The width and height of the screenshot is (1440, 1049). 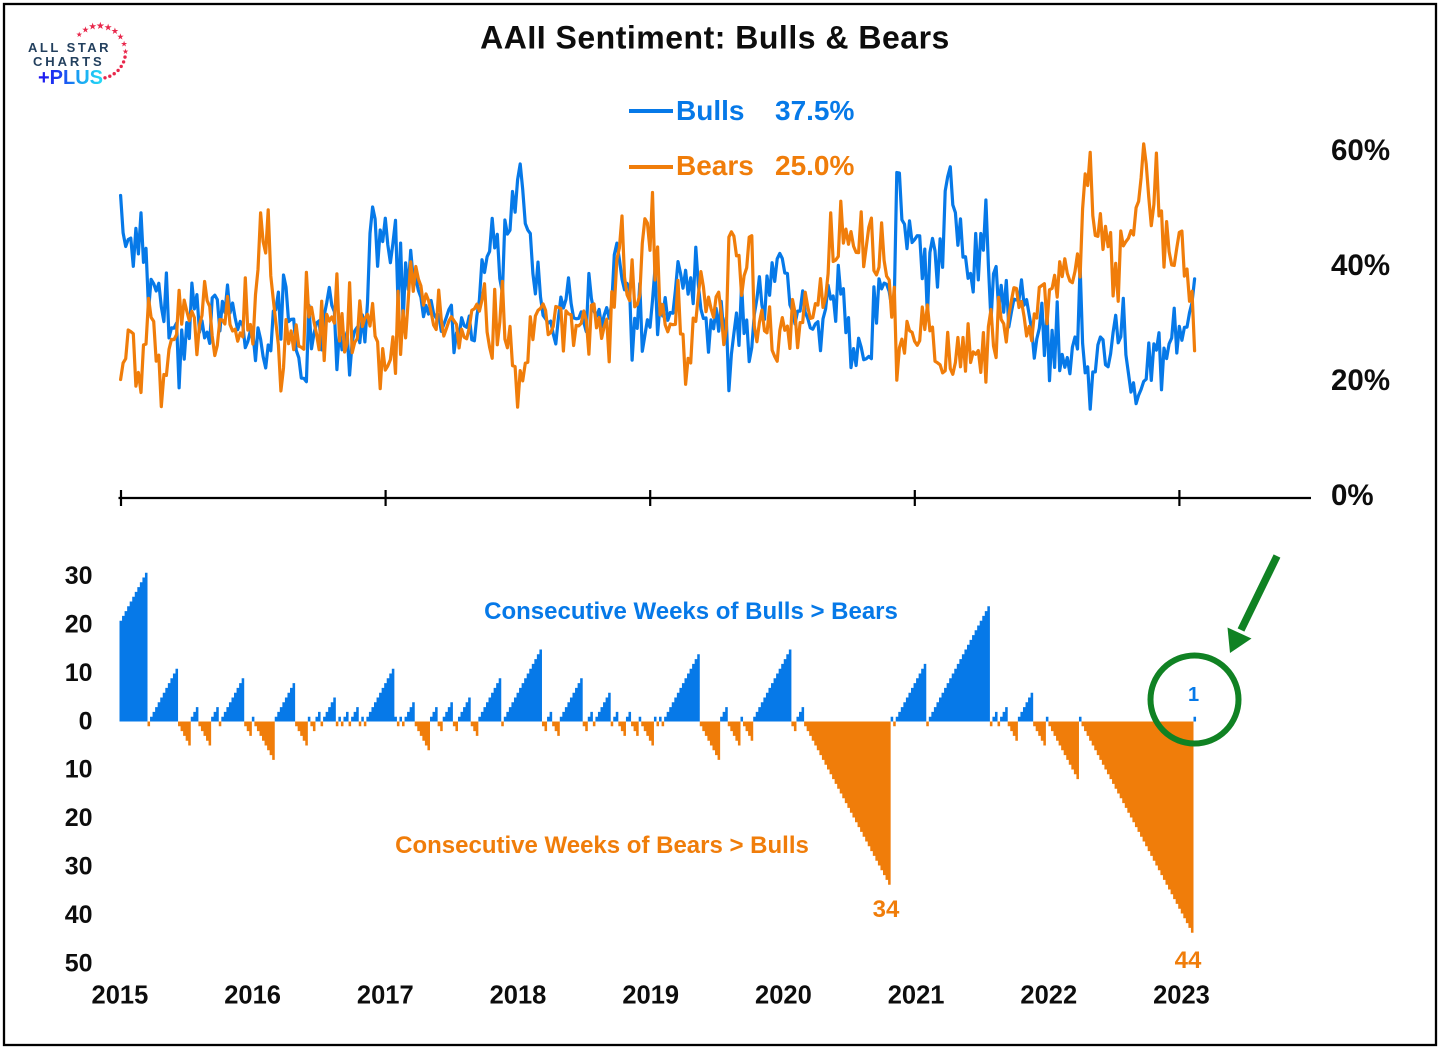 I want to click on svg-text: 2016, so click(x=252, y=996).